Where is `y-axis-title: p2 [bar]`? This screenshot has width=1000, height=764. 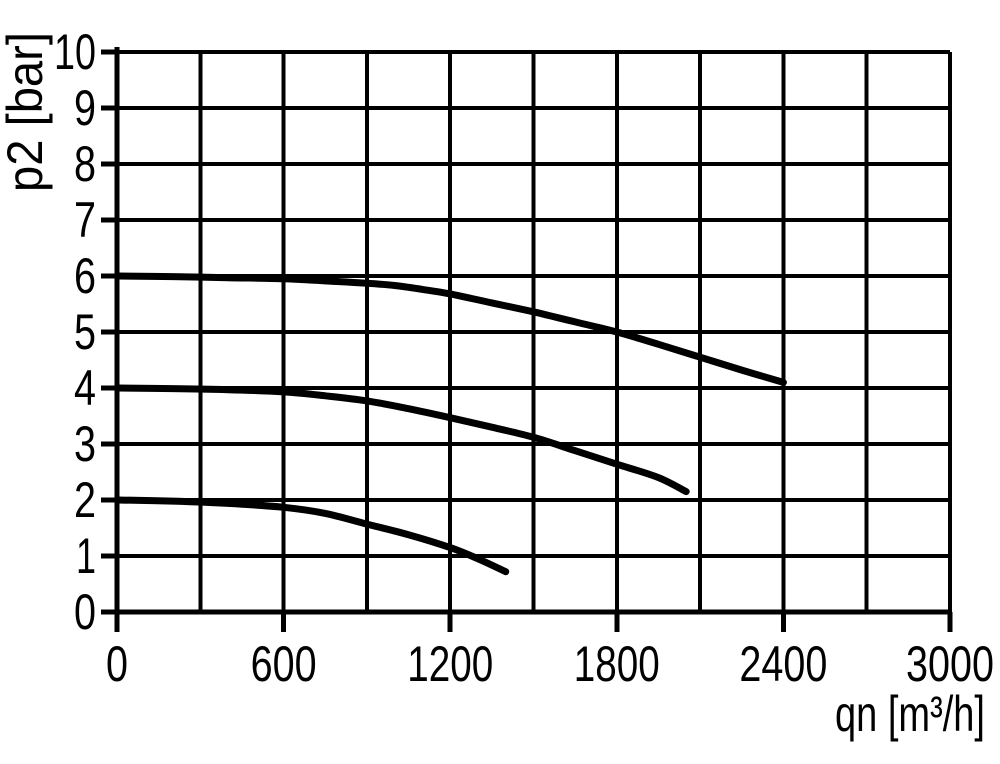
y-axis-title: p2 [bar] is located at coordinates (26, 112).